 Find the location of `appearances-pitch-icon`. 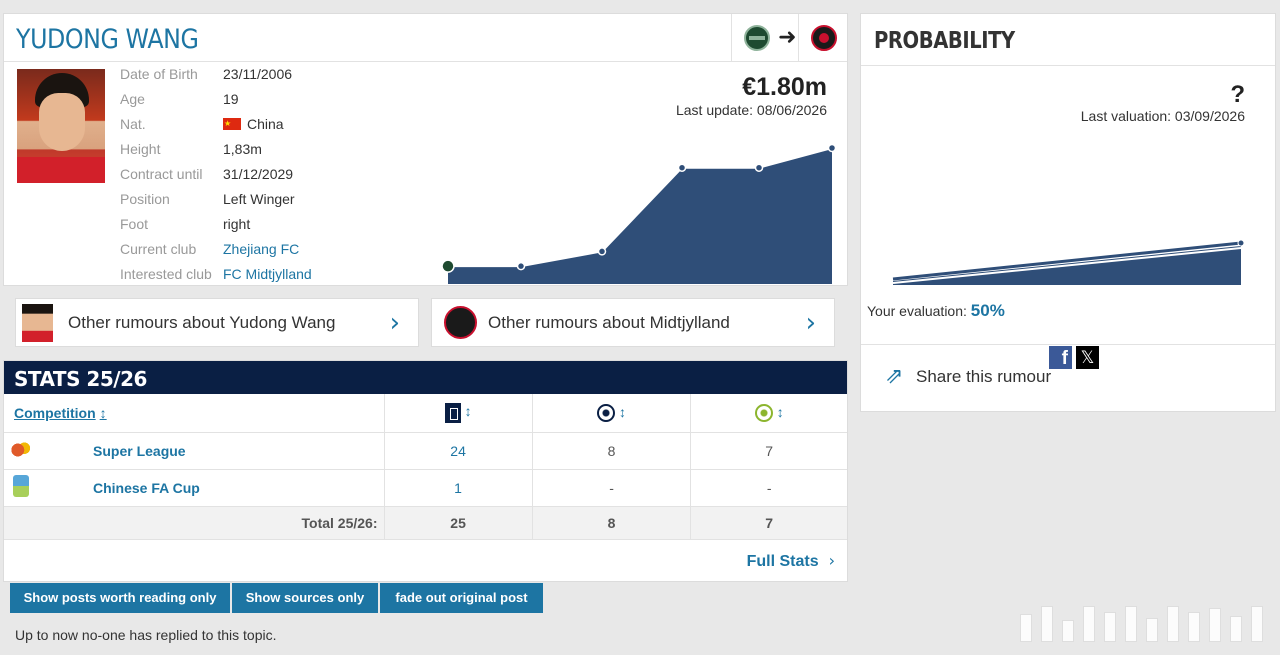

appearances-pitch-icon is located at coordinates (452, 412).